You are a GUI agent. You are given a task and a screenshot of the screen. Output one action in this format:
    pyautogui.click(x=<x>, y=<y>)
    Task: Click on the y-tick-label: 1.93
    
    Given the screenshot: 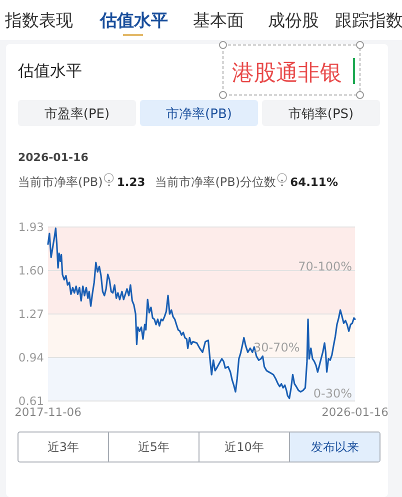 What is the action you would take?
    pyautogui.click(x=31, y=227)
    